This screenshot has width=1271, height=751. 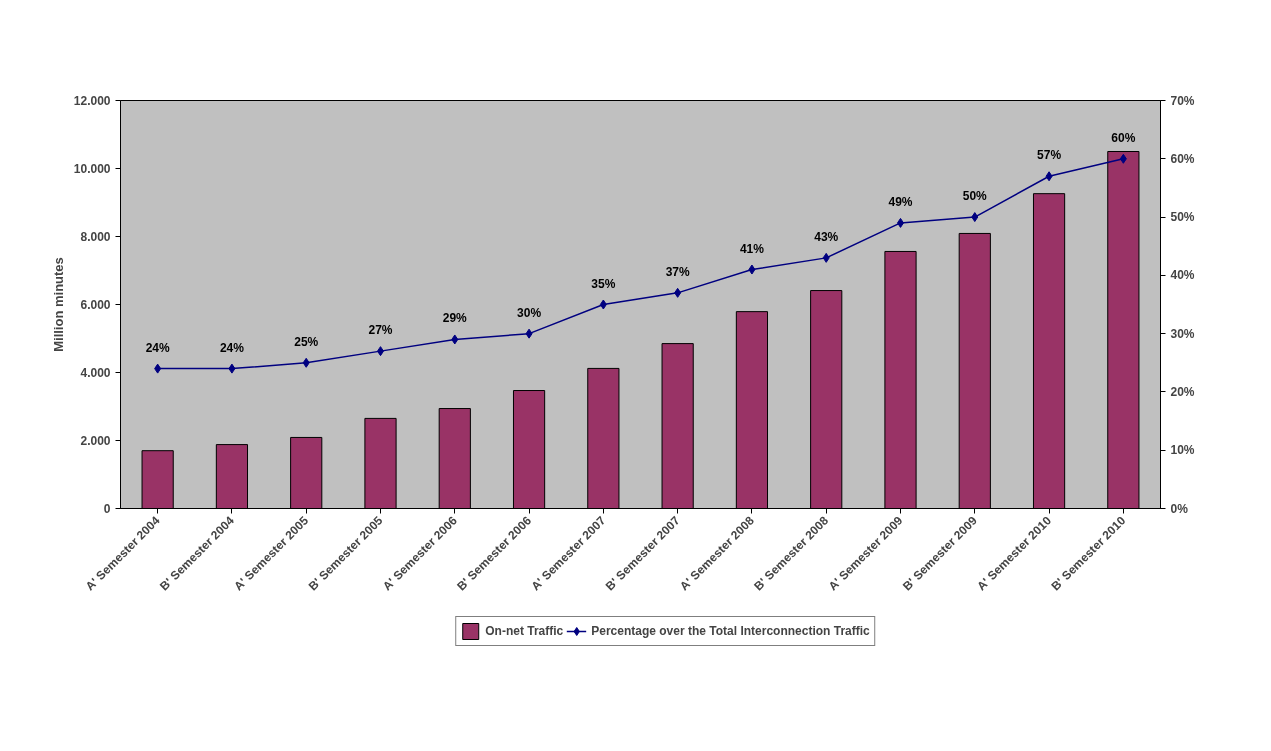 I want to click on data-label: 25%, so click(x=306, y=341).